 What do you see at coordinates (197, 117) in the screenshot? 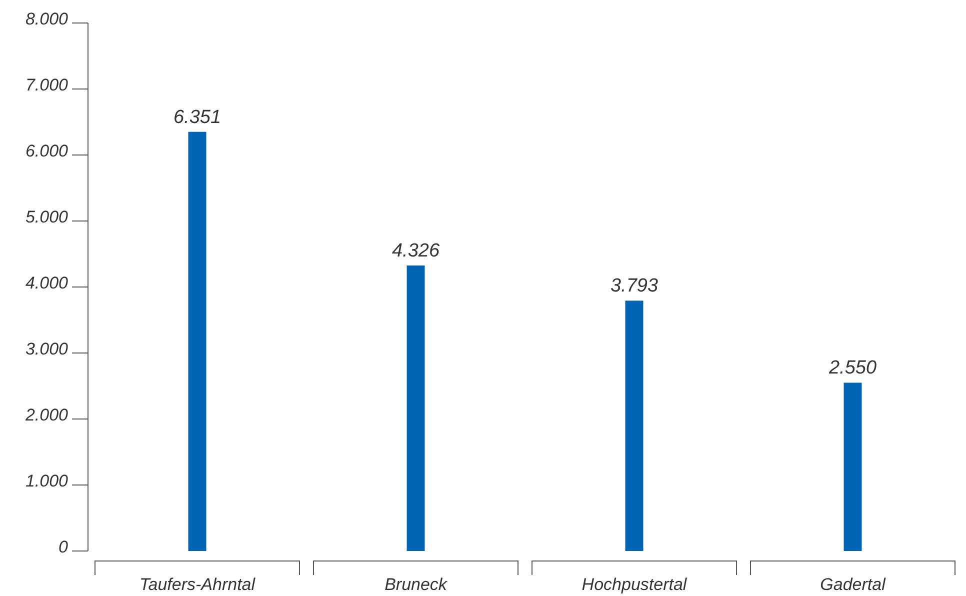
I see `data-label: 6.351` at bounding box center [197, 117].